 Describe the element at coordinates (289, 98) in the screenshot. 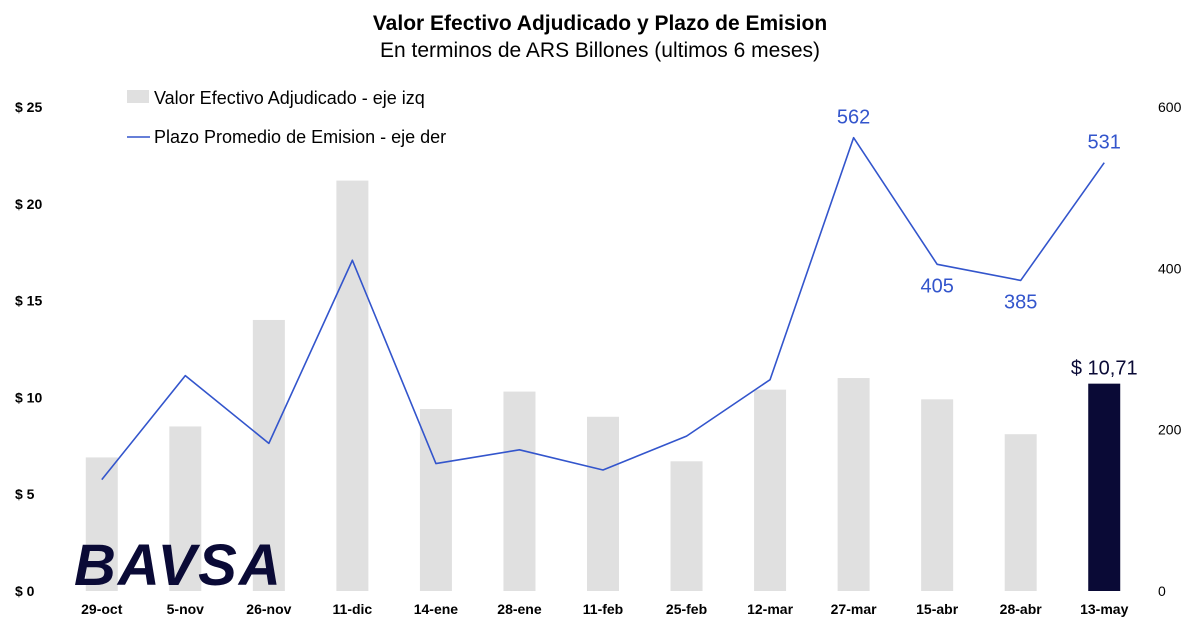

I see `legend-bar-label: Valor Efectivo Adjudicado - eje izq` at that location.